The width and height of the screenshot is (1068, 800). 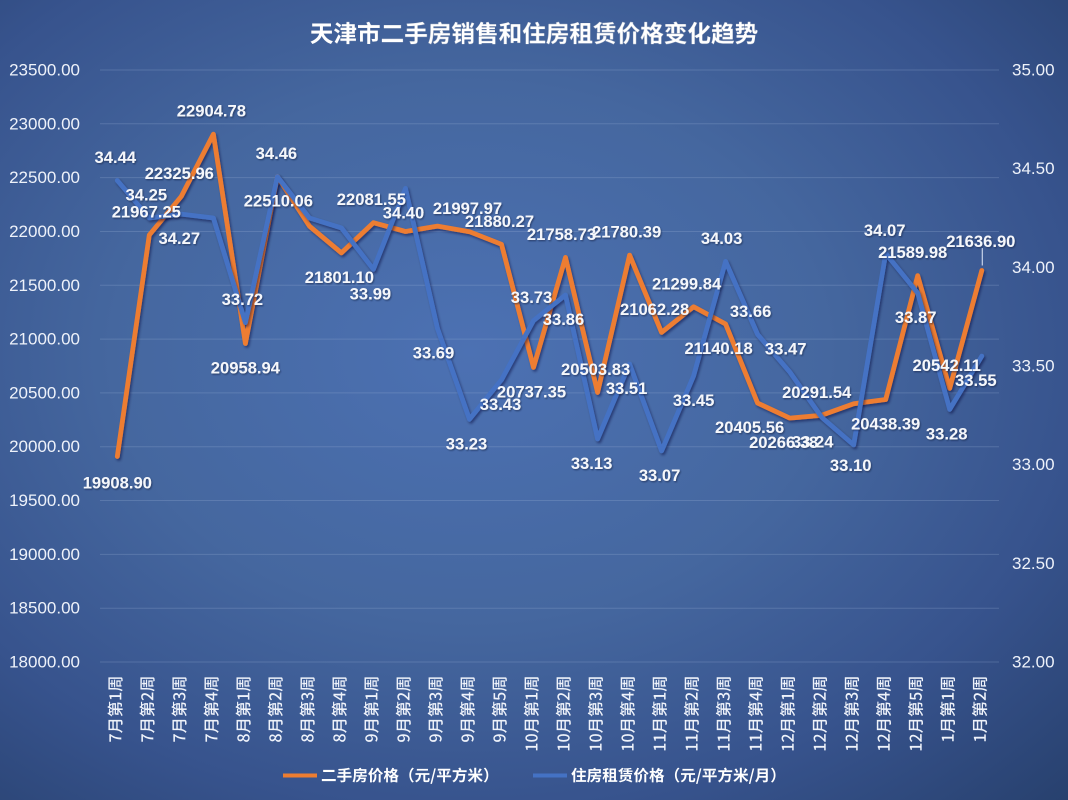 I want to click on svg-text: 34.27, so click(x=180, y=238).